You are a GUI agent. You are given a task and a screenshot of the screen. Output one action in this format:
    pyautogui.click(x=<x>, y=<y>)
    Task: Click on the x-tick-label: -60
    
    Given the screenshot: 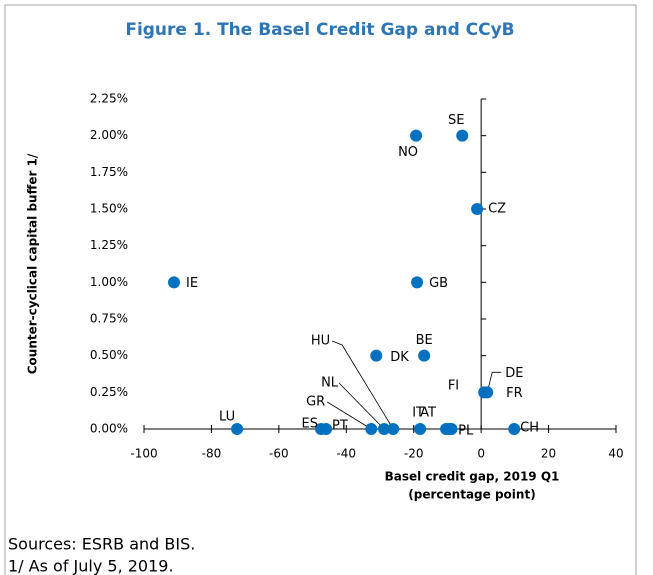 What is the action you would take?
    pyautogui.click(x=279, y=454)
    